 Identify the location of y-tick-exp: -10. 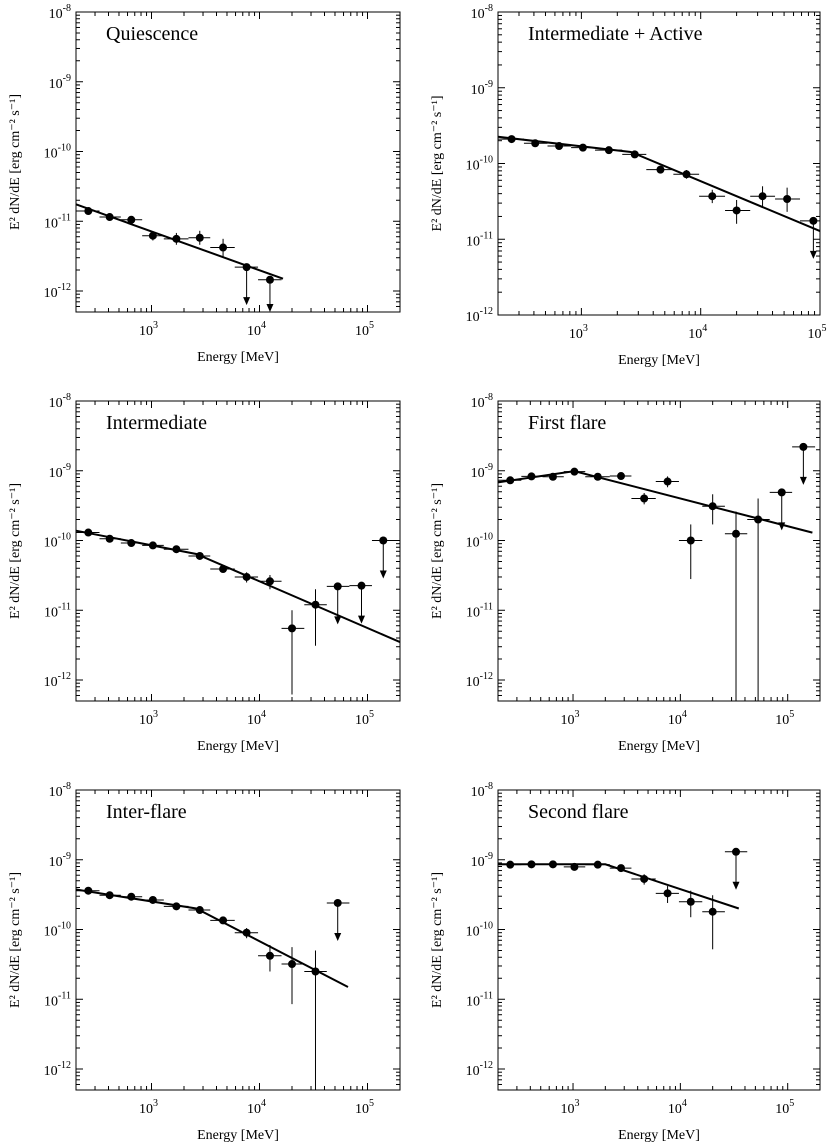
(64, 148).